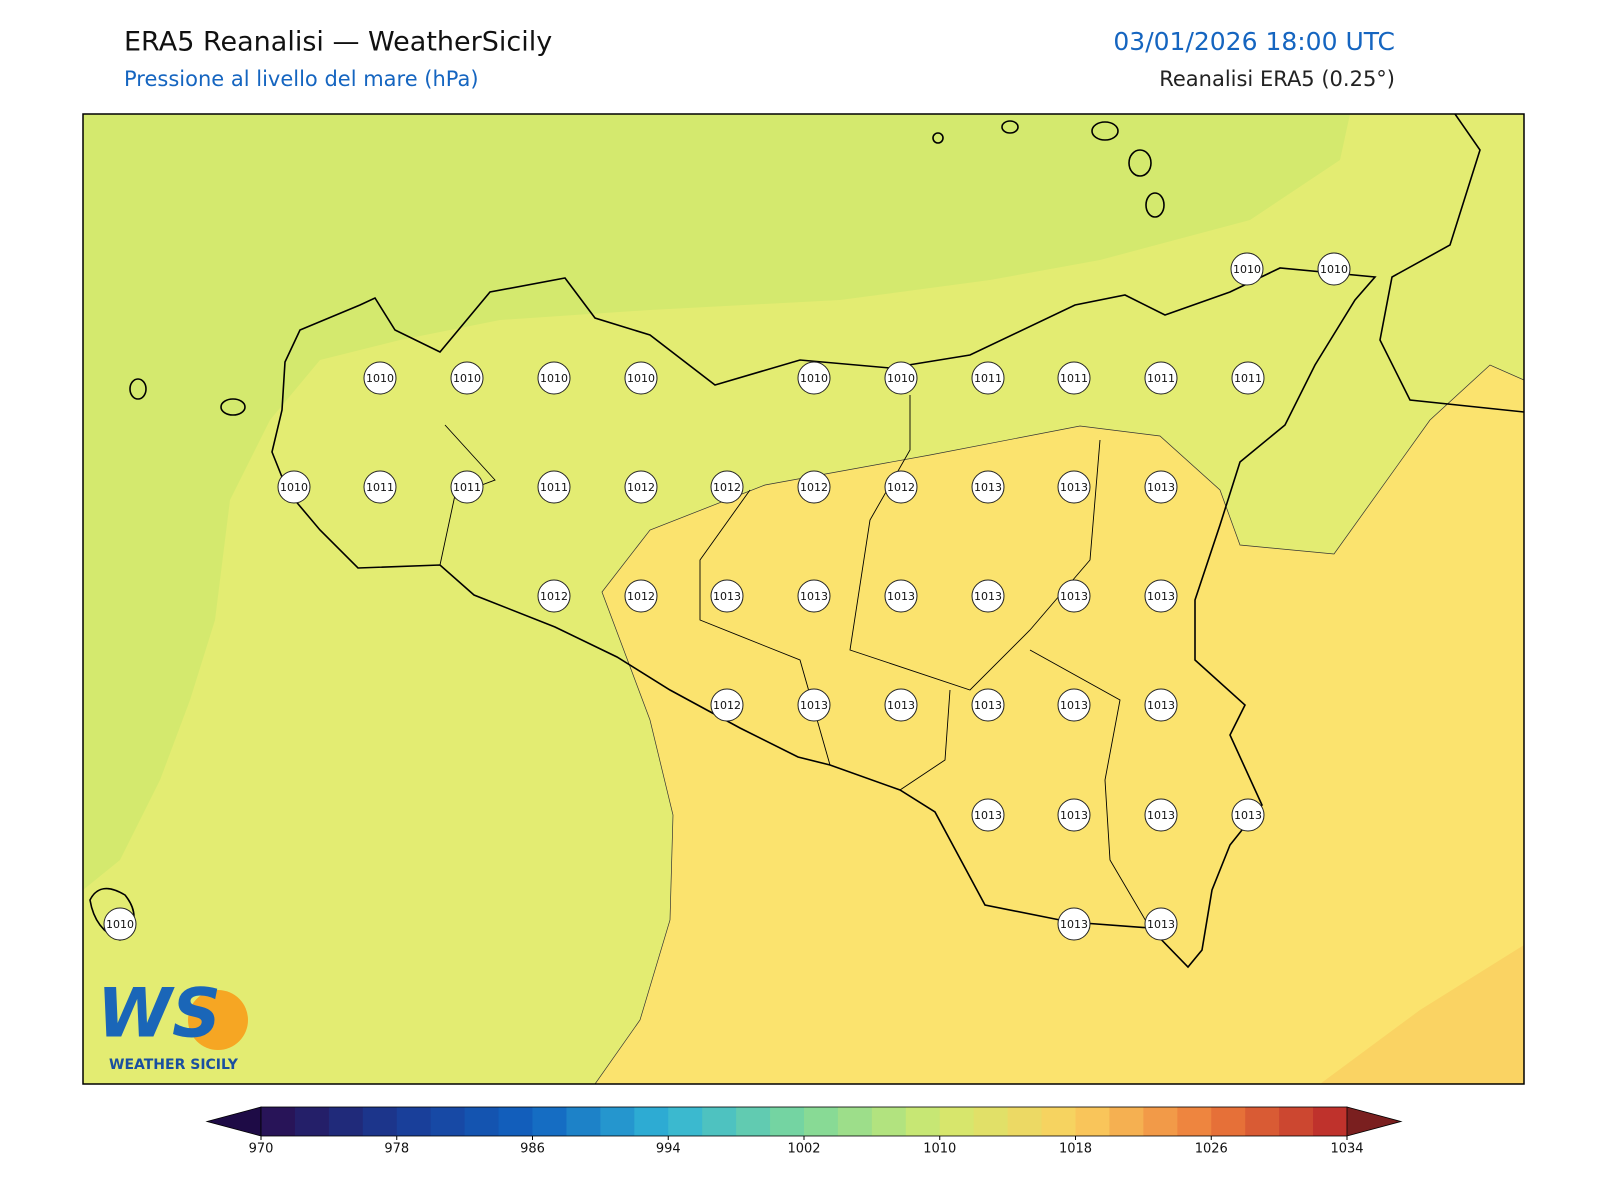  I want to click on colorbar-tick-label: 970, so click(261, 1149).